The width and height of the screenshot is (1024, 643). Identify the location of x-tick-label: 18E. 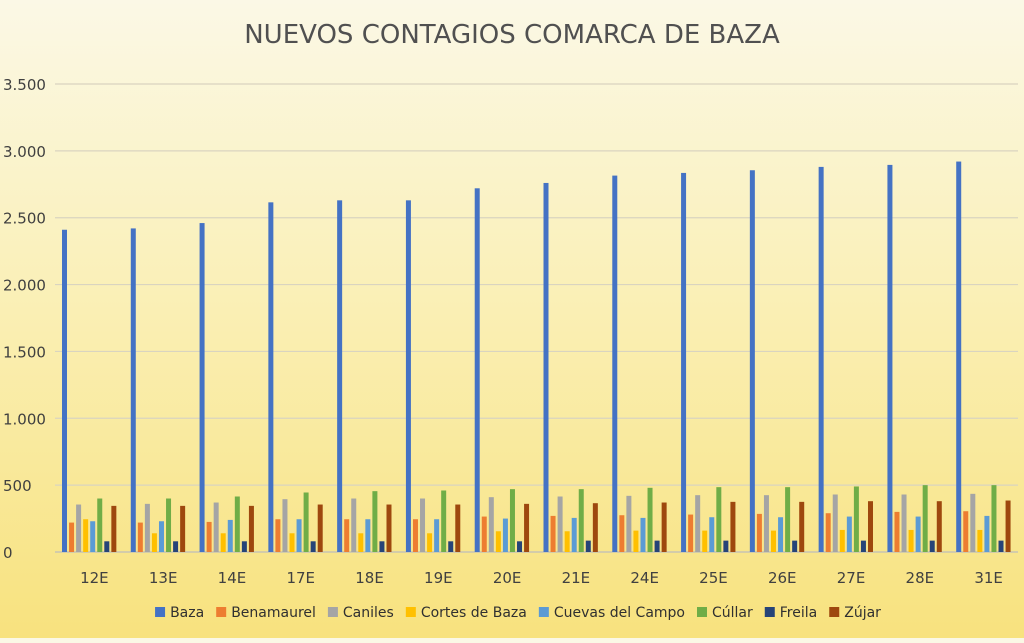
(369, 578).